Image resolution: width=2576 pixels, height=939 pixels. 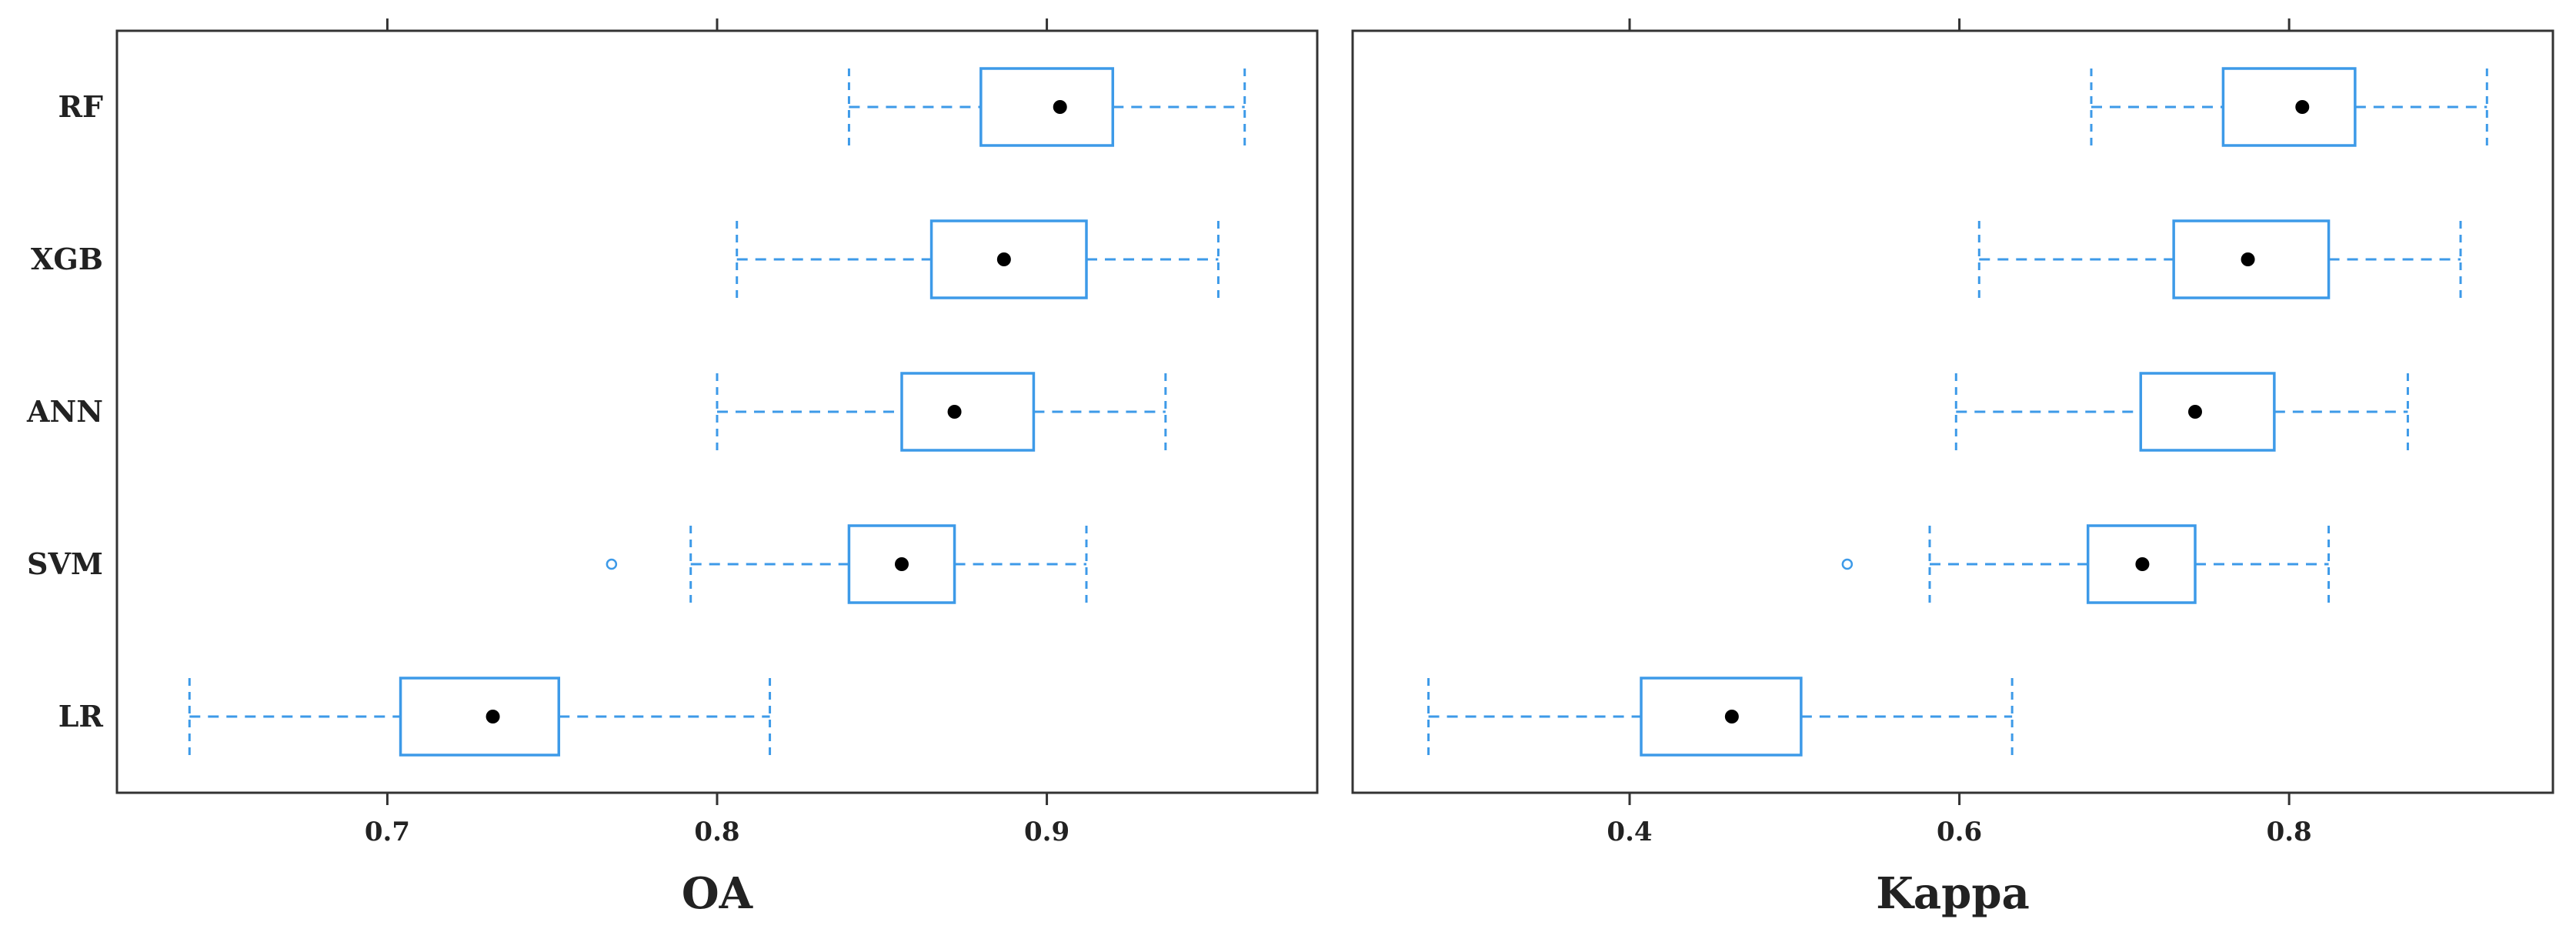 I want to click on oa-tick-label: 0.7, so click(x=387, y=832).